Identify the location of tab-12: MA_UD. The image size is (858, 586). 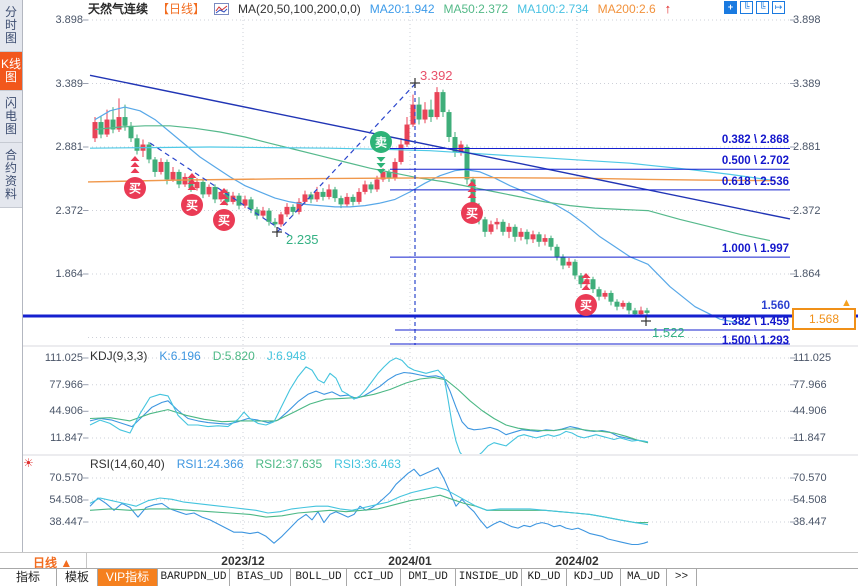
(644, 577).